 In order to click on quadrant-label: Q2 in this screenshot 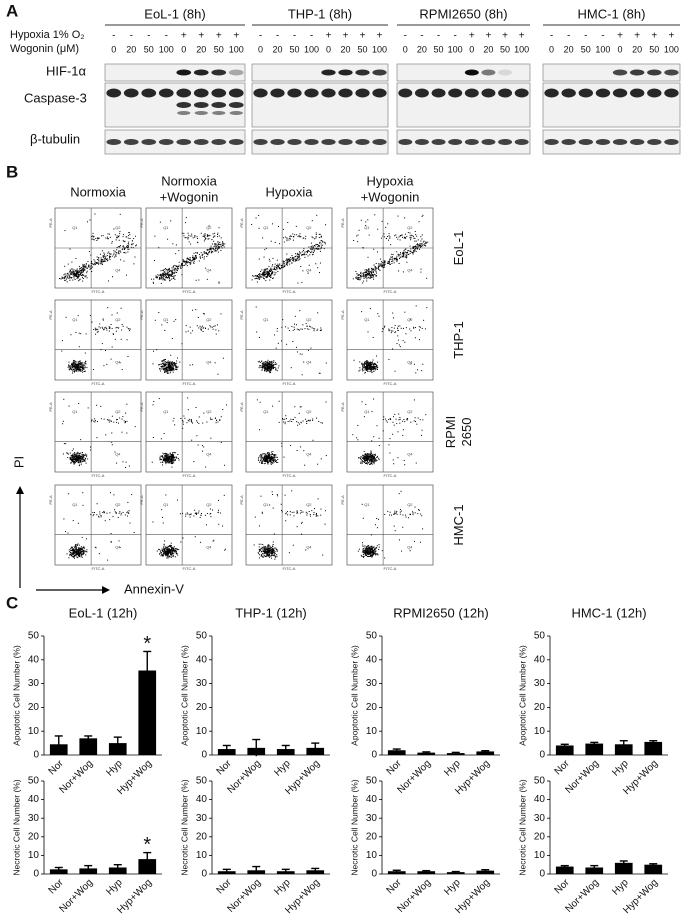, I will do `click(118, 319)`.